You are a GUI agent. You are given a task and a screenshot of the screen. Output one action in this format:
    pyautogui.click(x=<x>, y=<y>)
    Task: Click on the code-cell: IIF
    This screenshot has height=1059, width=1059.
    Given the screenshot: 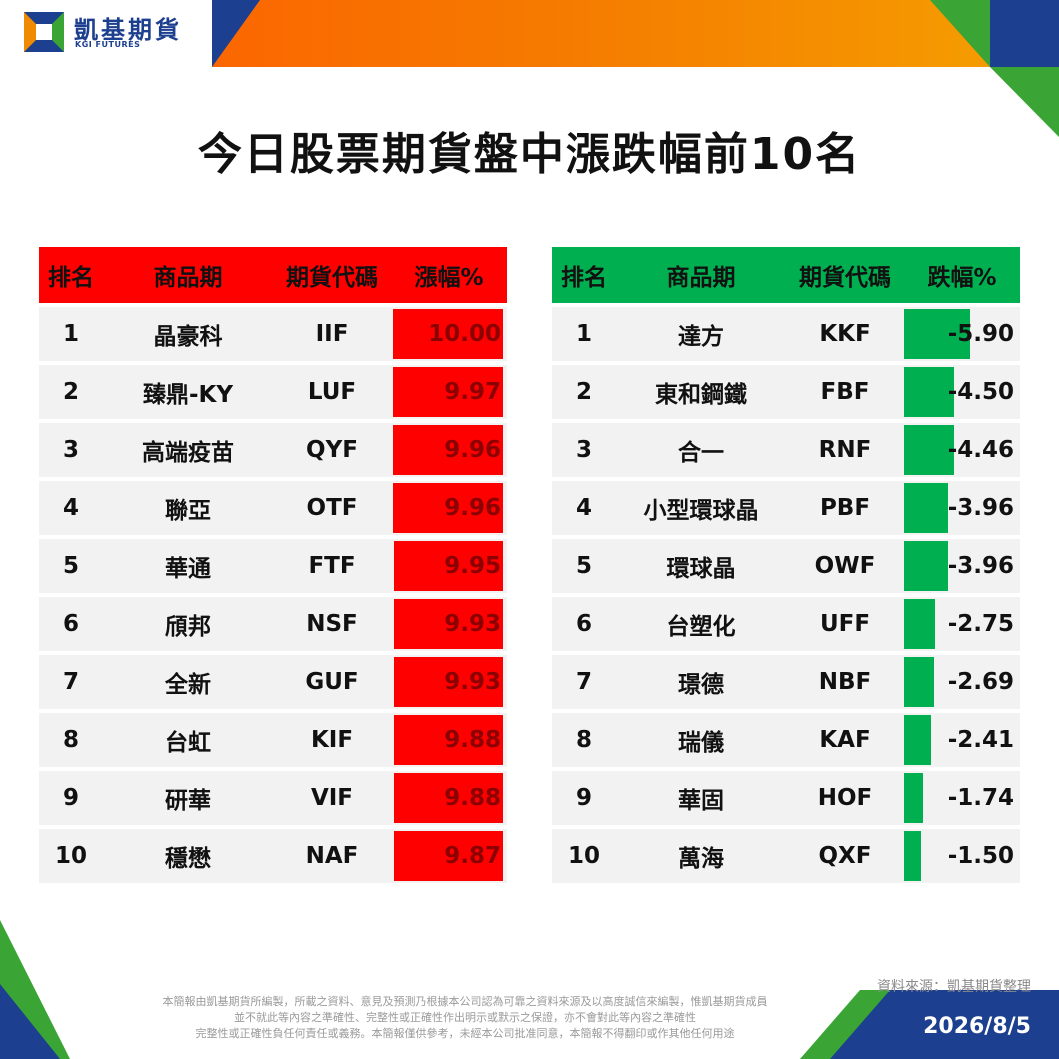 What is the action you would take?
    pyautogui.click(x=332, y=334)
    